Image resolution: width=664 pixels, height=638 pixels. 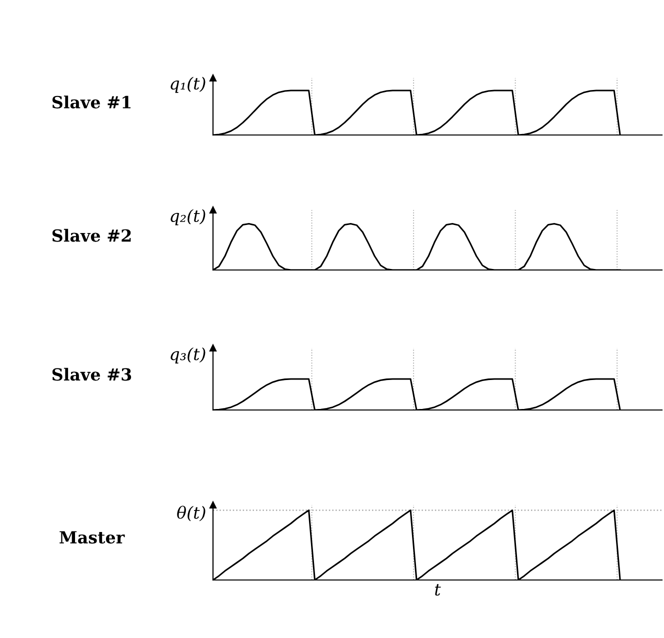 What do you see at coordinates (191, 514) in the screenshot?
I see `y-axis-title: θ(t)` at bounding box center [191, 514].